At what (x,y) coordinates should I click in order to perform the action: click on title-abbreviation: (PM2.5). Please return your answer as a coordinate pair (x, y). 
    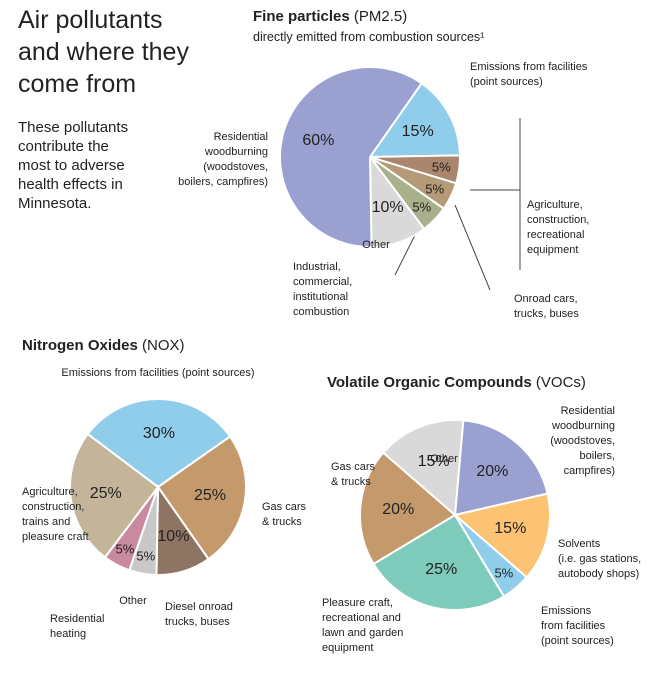
    Looking at the image, I should click on (380, 16).